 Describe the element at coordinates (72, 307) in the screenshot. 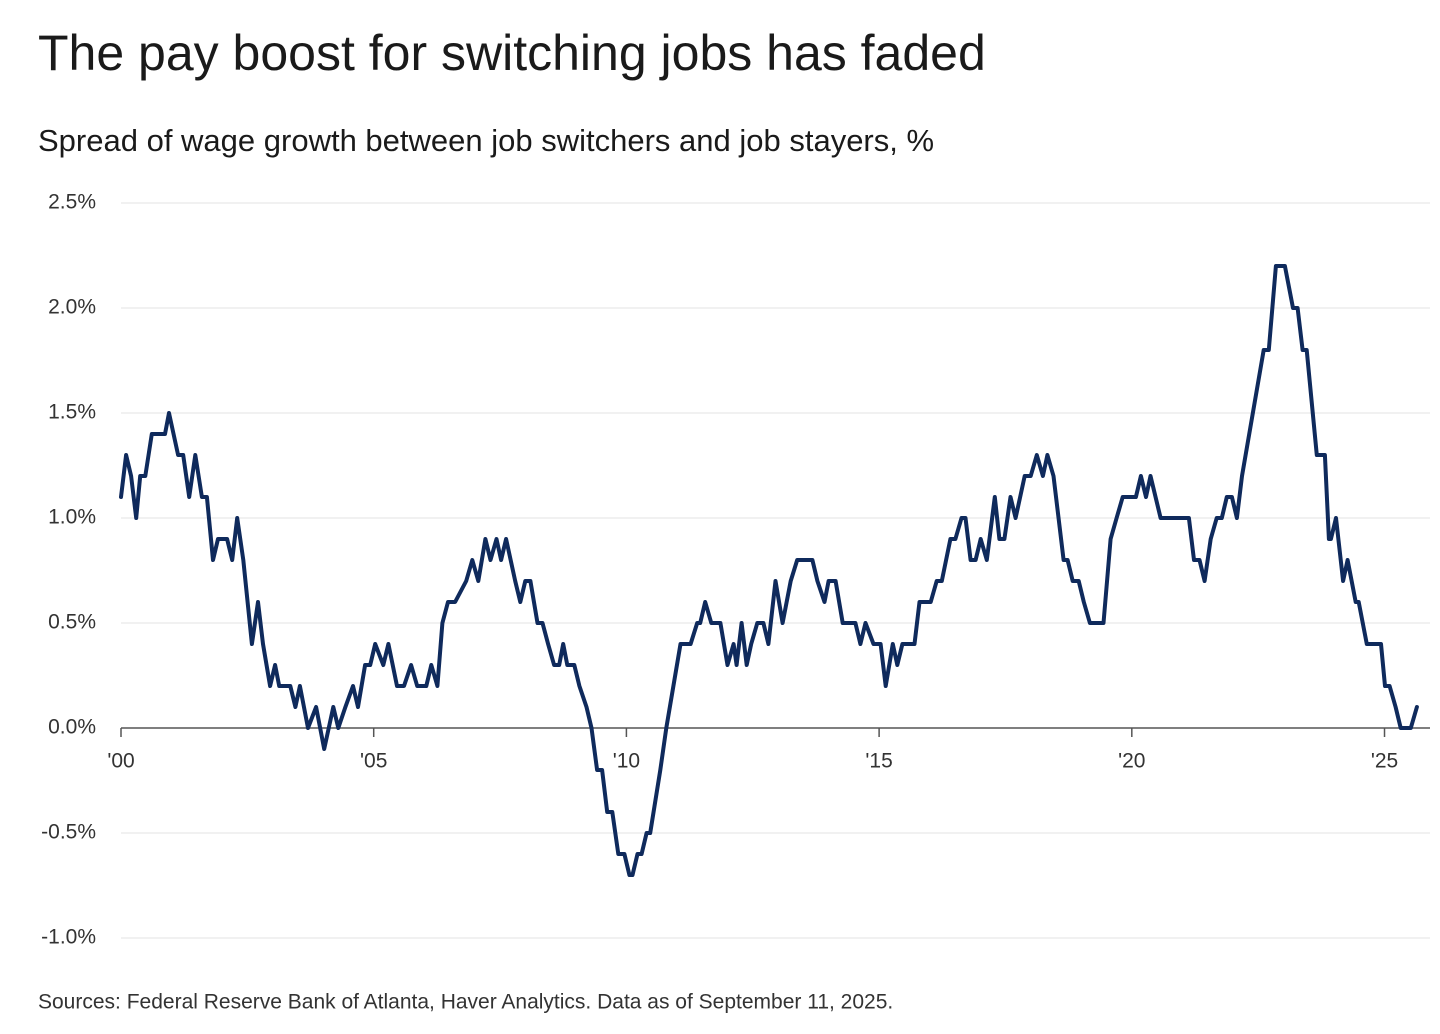

I see `y-tick-label: 2.0%` at that location.